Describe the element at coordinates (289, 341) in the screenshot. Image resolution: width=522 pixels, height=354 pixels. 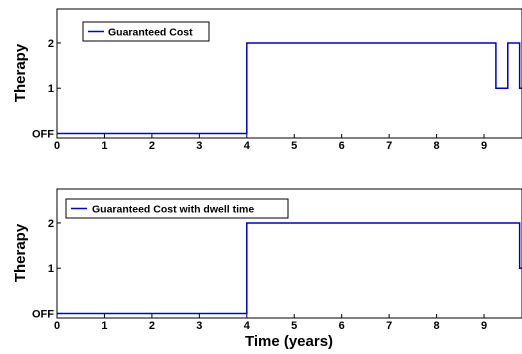
I see `x-axis-label: Time (years)` at that location.